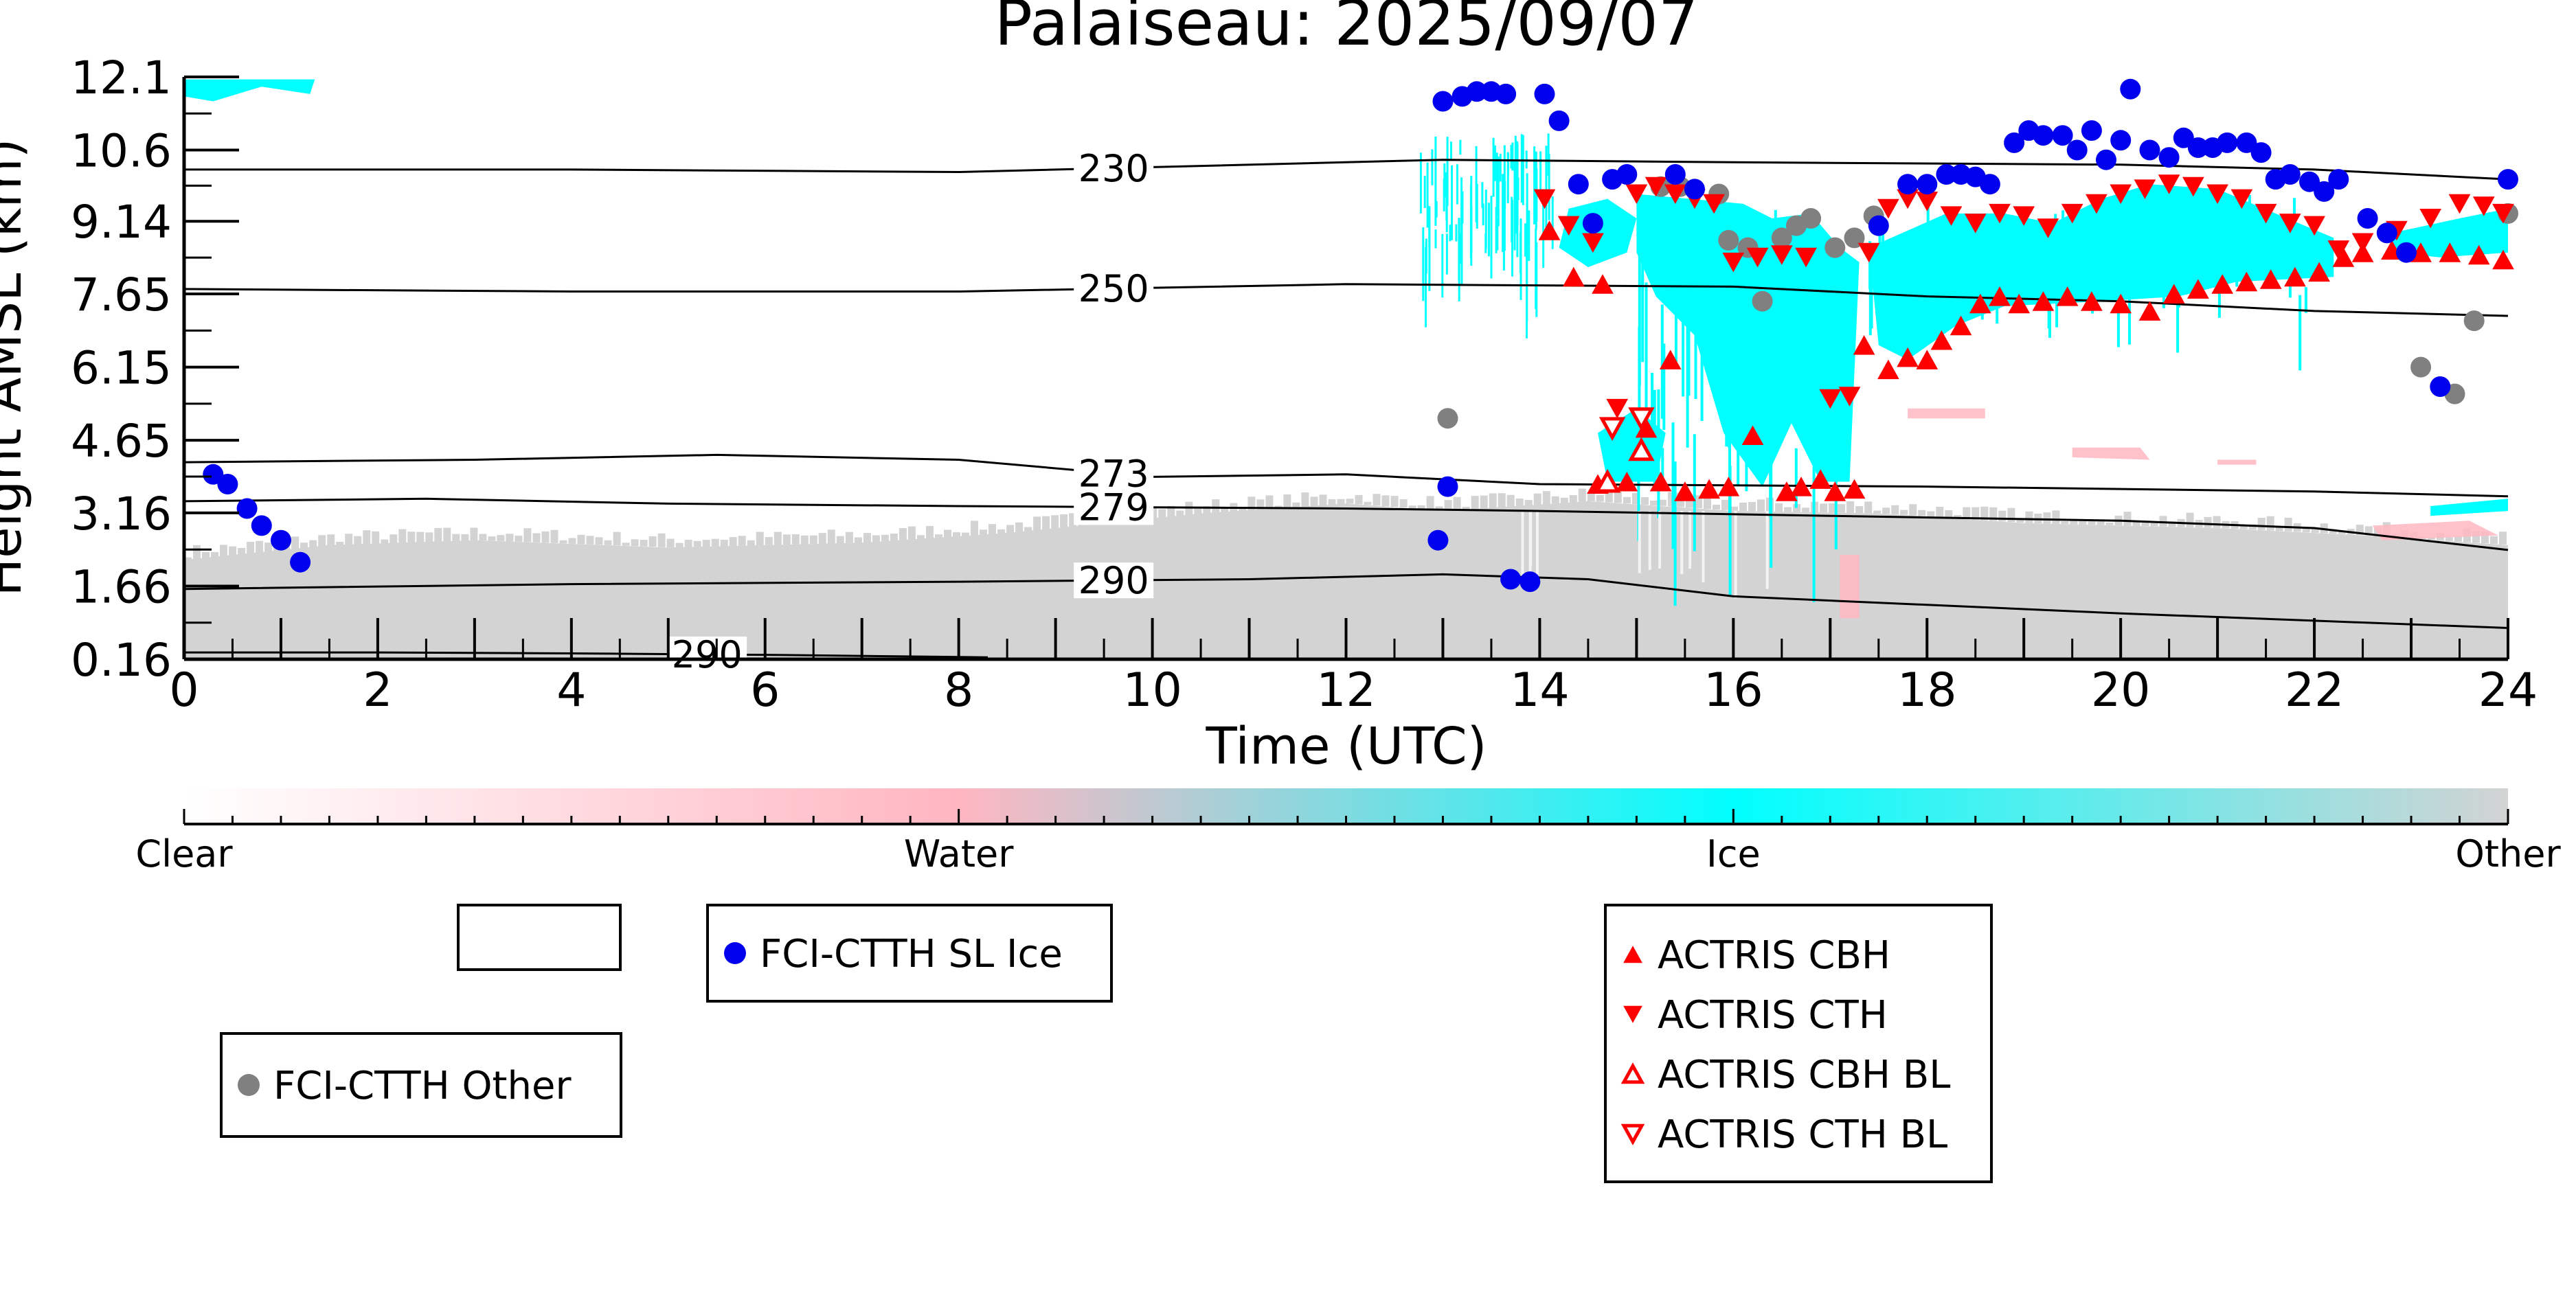  What do you see at coordinates (1624, 465) in the screenshot?
I see `series-actris-cbh-bl` at bounding box center [1624, 465].